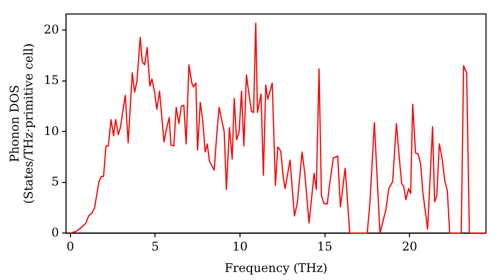 This screenshot has height=280, width=500. Describe the element at coordinates (240, 247) in the screenshot. I see `x-tick-label: 10` at that location.